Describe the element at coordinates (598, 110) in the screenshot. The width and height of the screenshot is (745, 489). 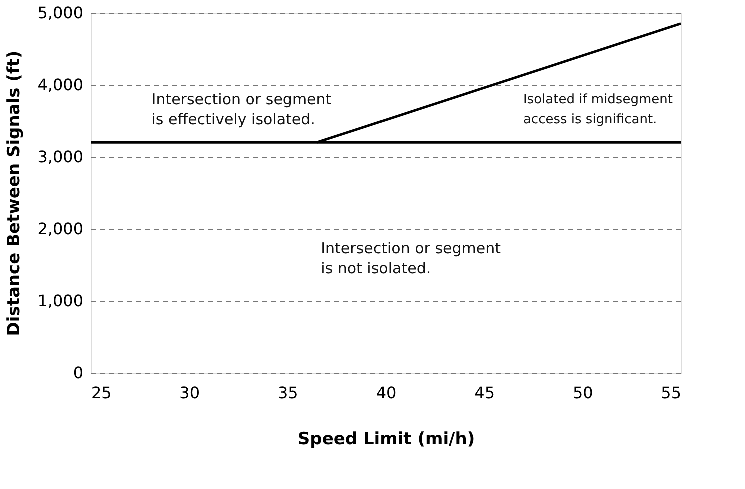
I see `annotation: Isolated if midsegment access is significant.` at that location.